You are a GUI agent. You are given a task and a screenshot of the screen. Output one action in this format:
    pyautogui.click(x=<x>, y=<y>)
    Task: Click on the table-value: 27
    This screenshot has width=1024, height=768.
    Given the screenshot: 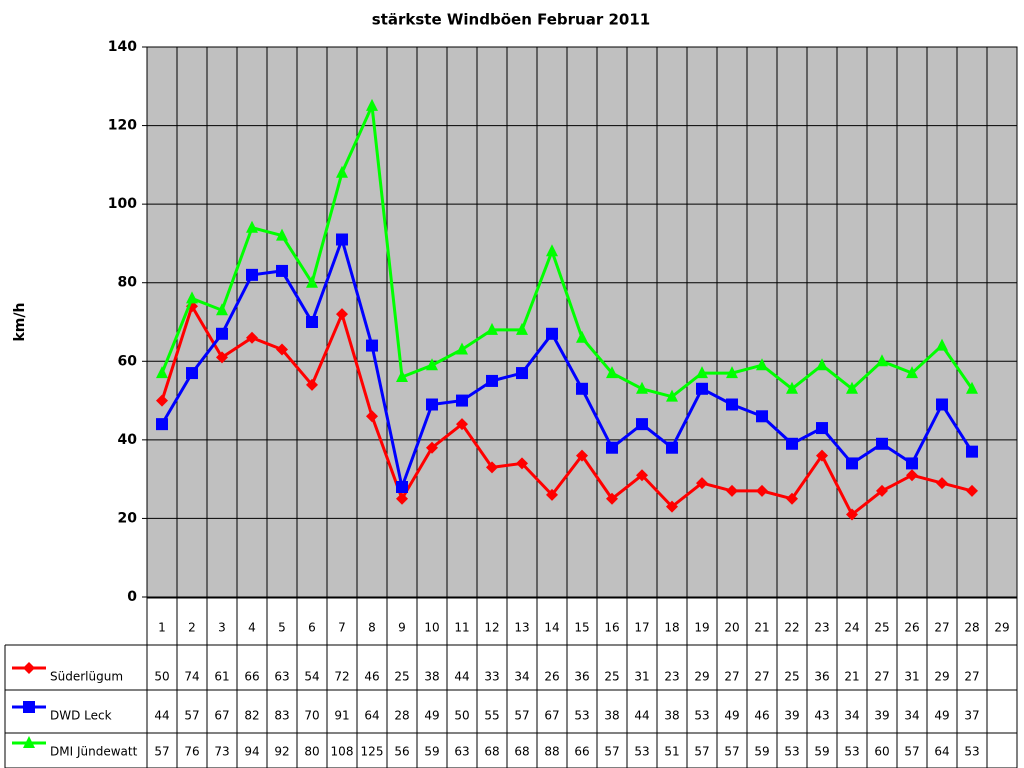 What is the action you would take?
    pyautogui.click(x=881, y=677)
    